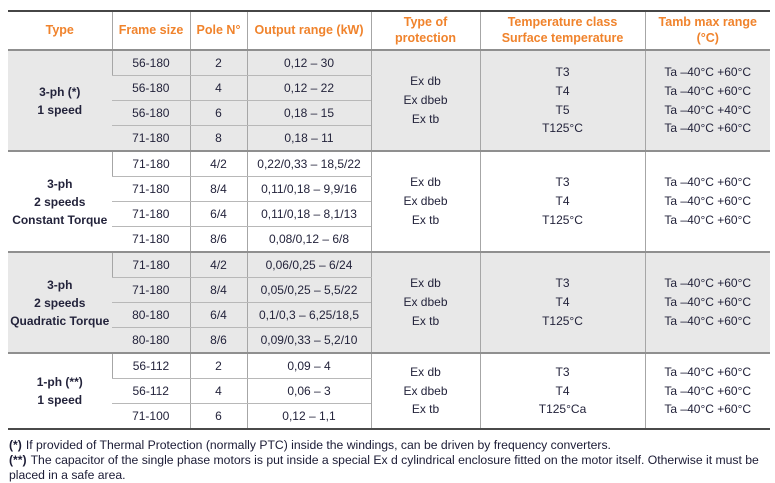 This screenshot has width=775, height=483. Describe the element at coordinates (18, 460) in the screenshot. I see `footnote-marker: (**)` at that location.